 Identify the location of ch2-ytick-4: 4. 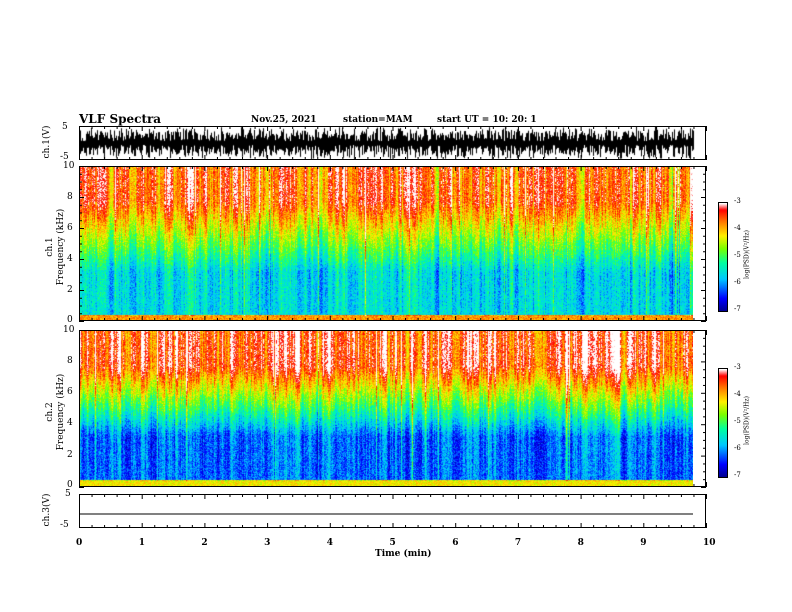
(70, 423).